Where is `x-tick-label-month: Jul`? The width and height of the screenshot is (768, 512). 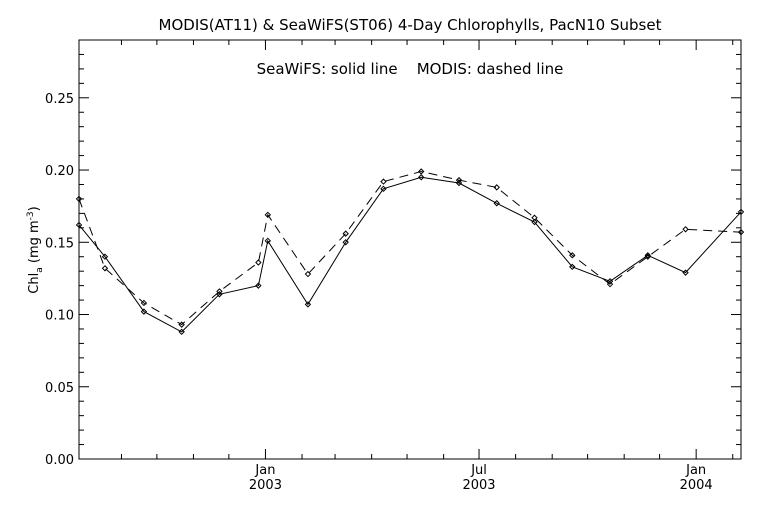
x-tick-label-month: Jul is located at coordinates (478, 470).